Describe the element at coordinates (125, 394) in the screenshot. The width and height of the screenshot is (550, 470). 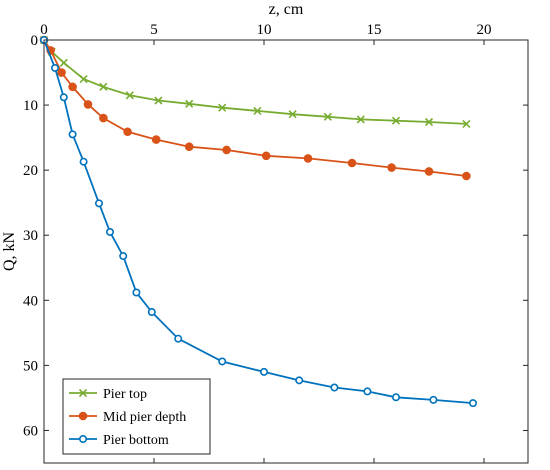
I see `legend-label: Pier top` at that location.